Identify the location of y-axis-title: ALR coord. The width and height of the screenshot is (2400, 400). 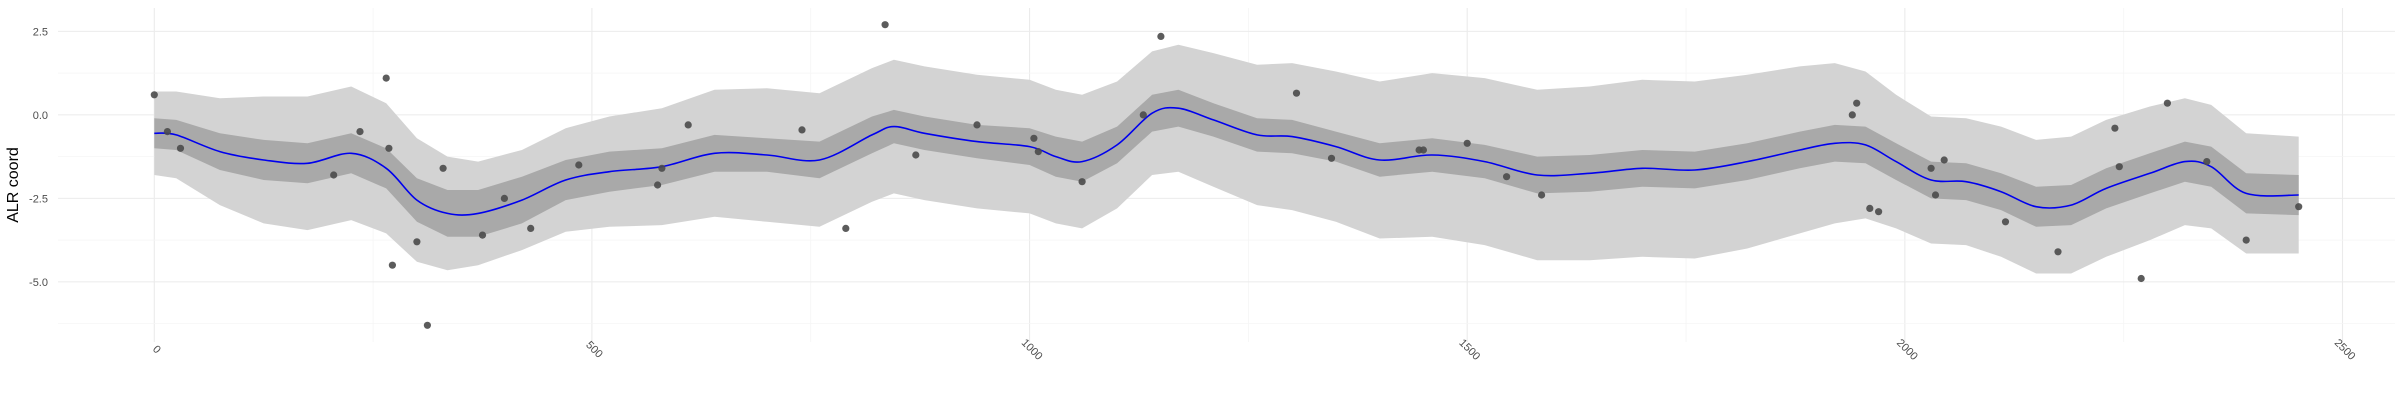
(13, 185).